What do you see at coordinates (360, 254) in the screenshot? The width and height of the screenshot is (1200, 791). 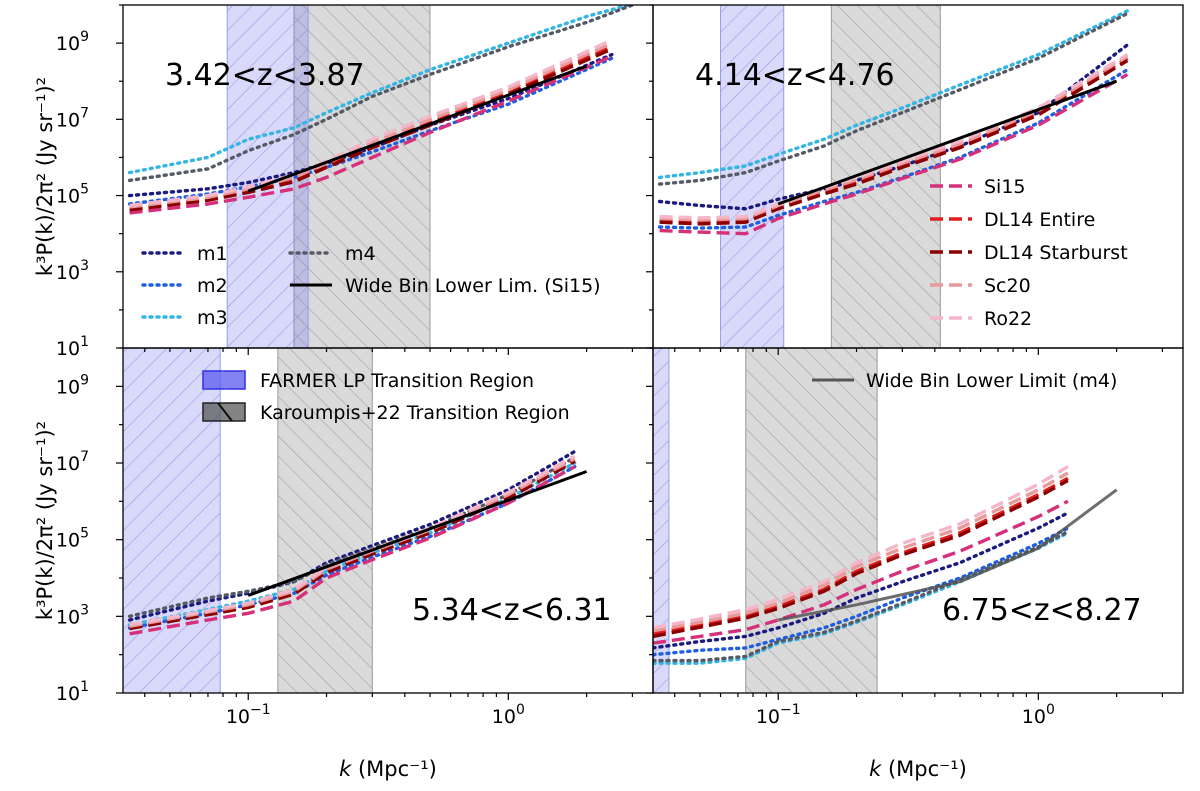 I see `legend-label: m4` at bounding box center [360, 254].